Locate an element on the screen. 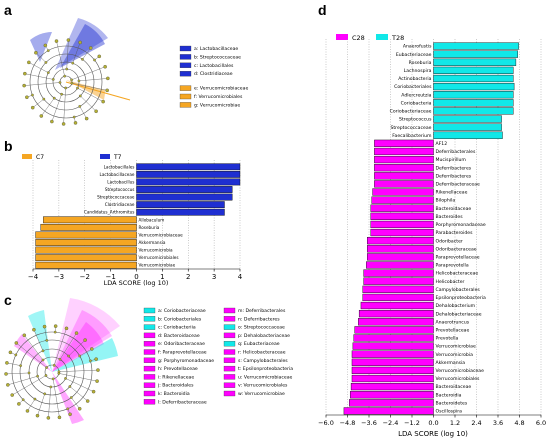  tick-label: 3.6 is located at coordinates (498, 423).